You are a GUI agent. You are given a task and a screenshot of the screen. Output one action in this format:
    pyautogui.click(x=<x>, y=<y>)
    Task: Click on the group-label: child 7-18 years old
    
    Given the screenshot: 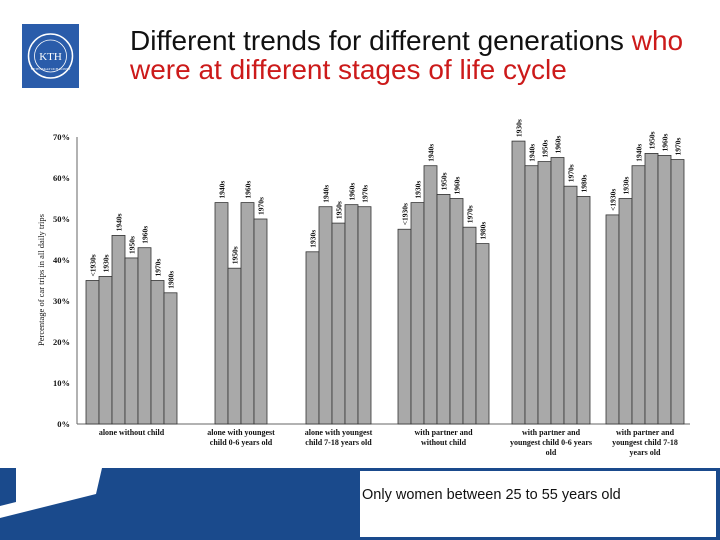 What is the action you would take?
    pyautogui.click(x=338, y=442)
    